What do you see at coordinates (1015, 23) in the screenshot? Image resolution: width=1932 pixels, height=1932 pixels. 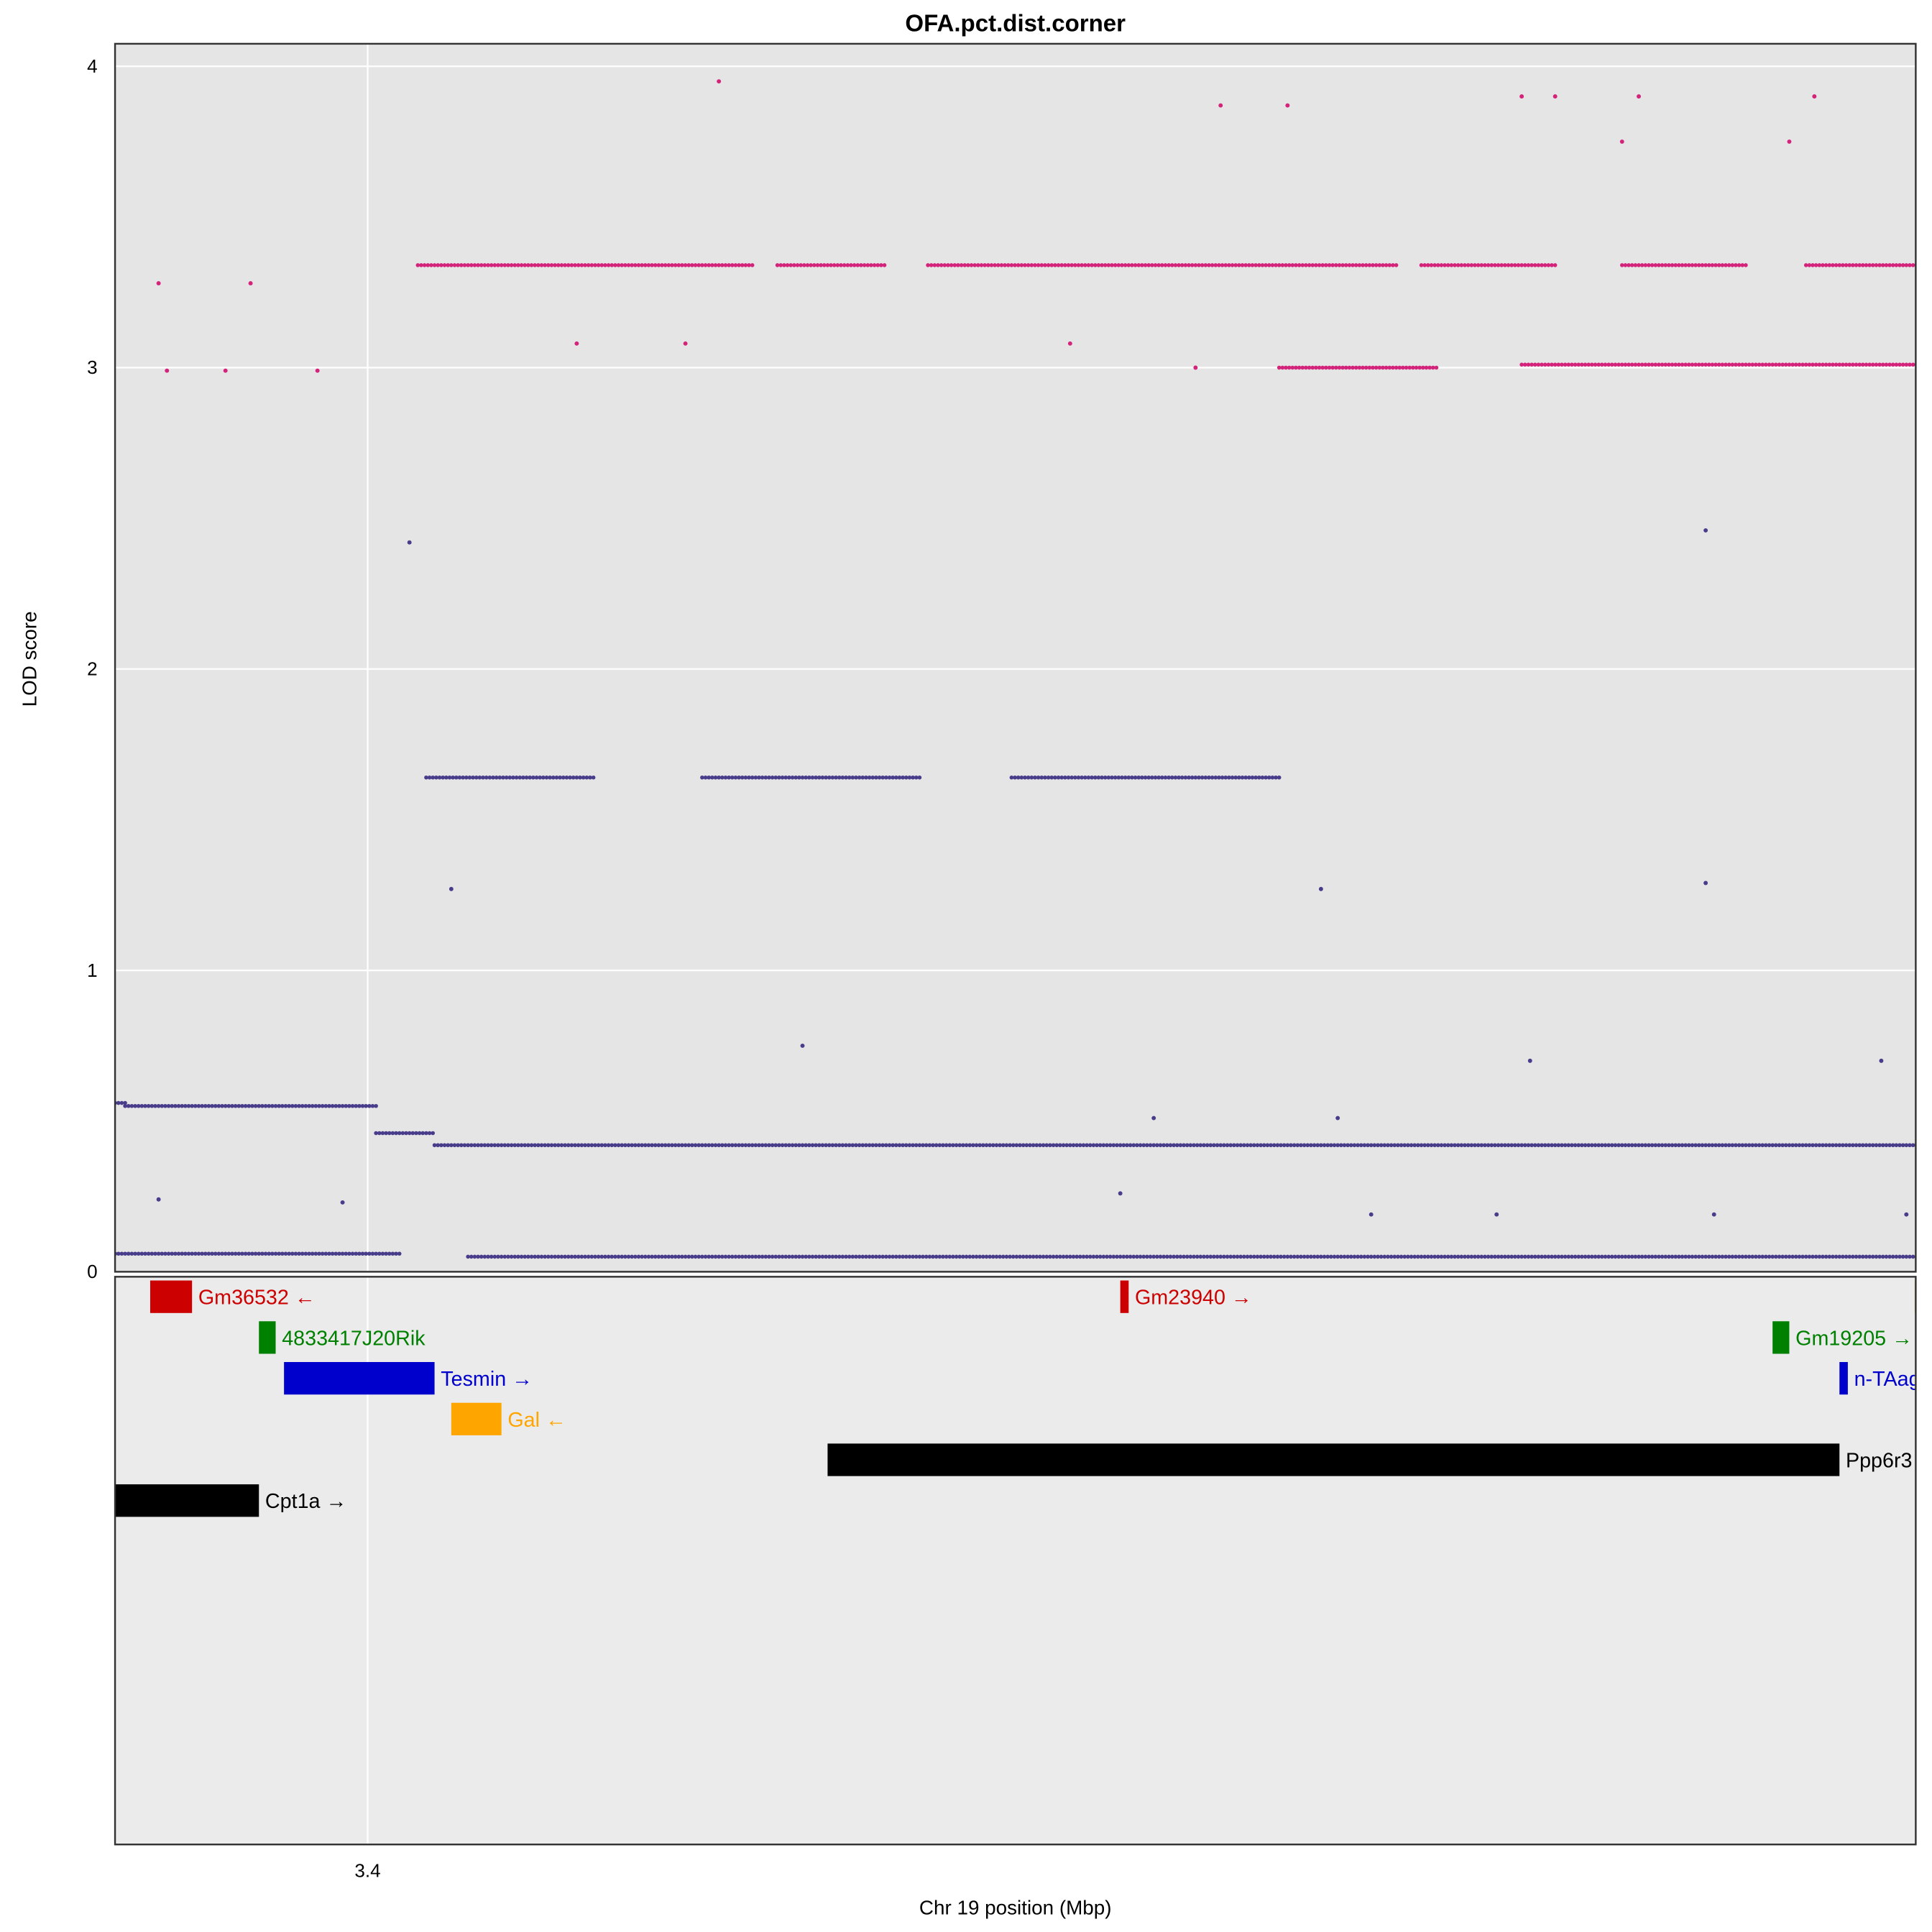 I see `chart-title: OFA.pct.dist.corner` at bounding box center [1015, 23].